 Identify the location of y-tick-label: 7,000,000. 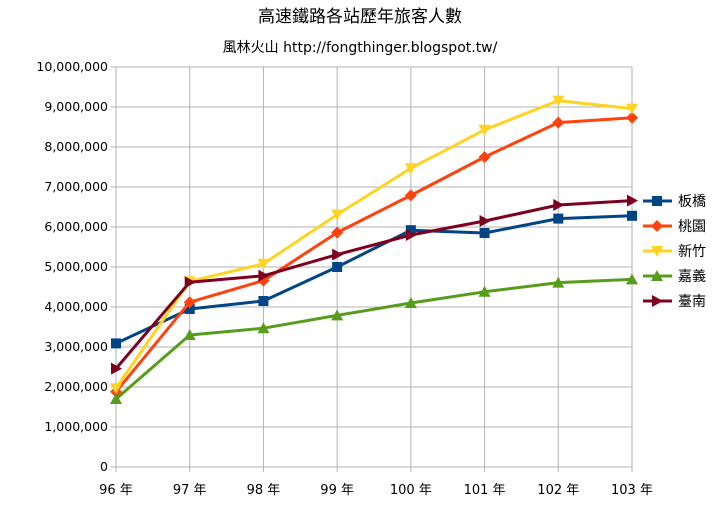
(76, 186).